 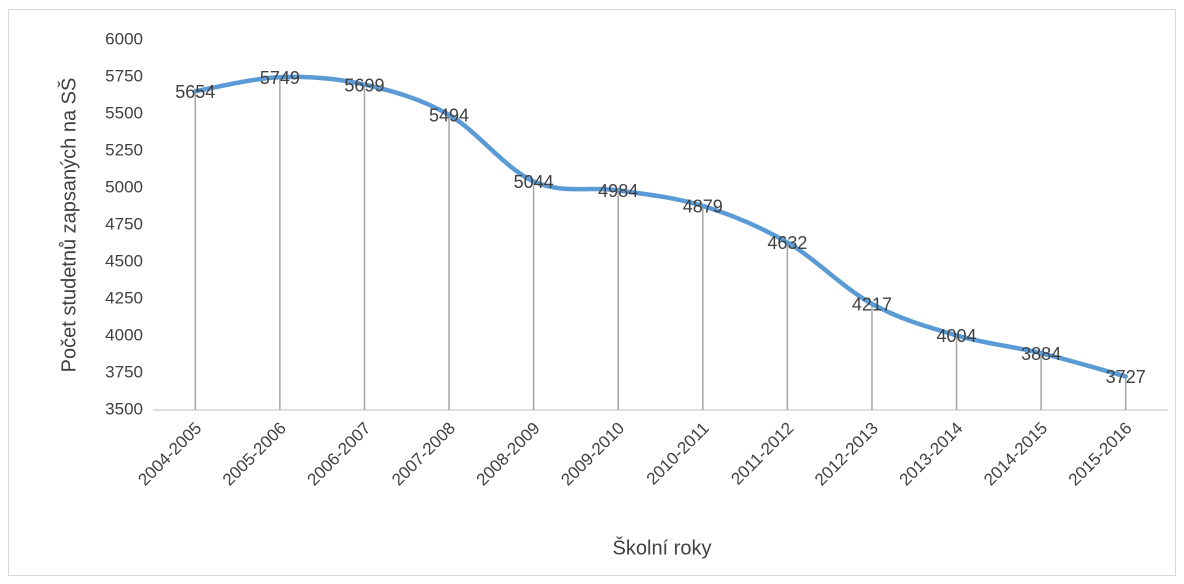 I want to click on data-label: 5699, so click(x=364, y=85).